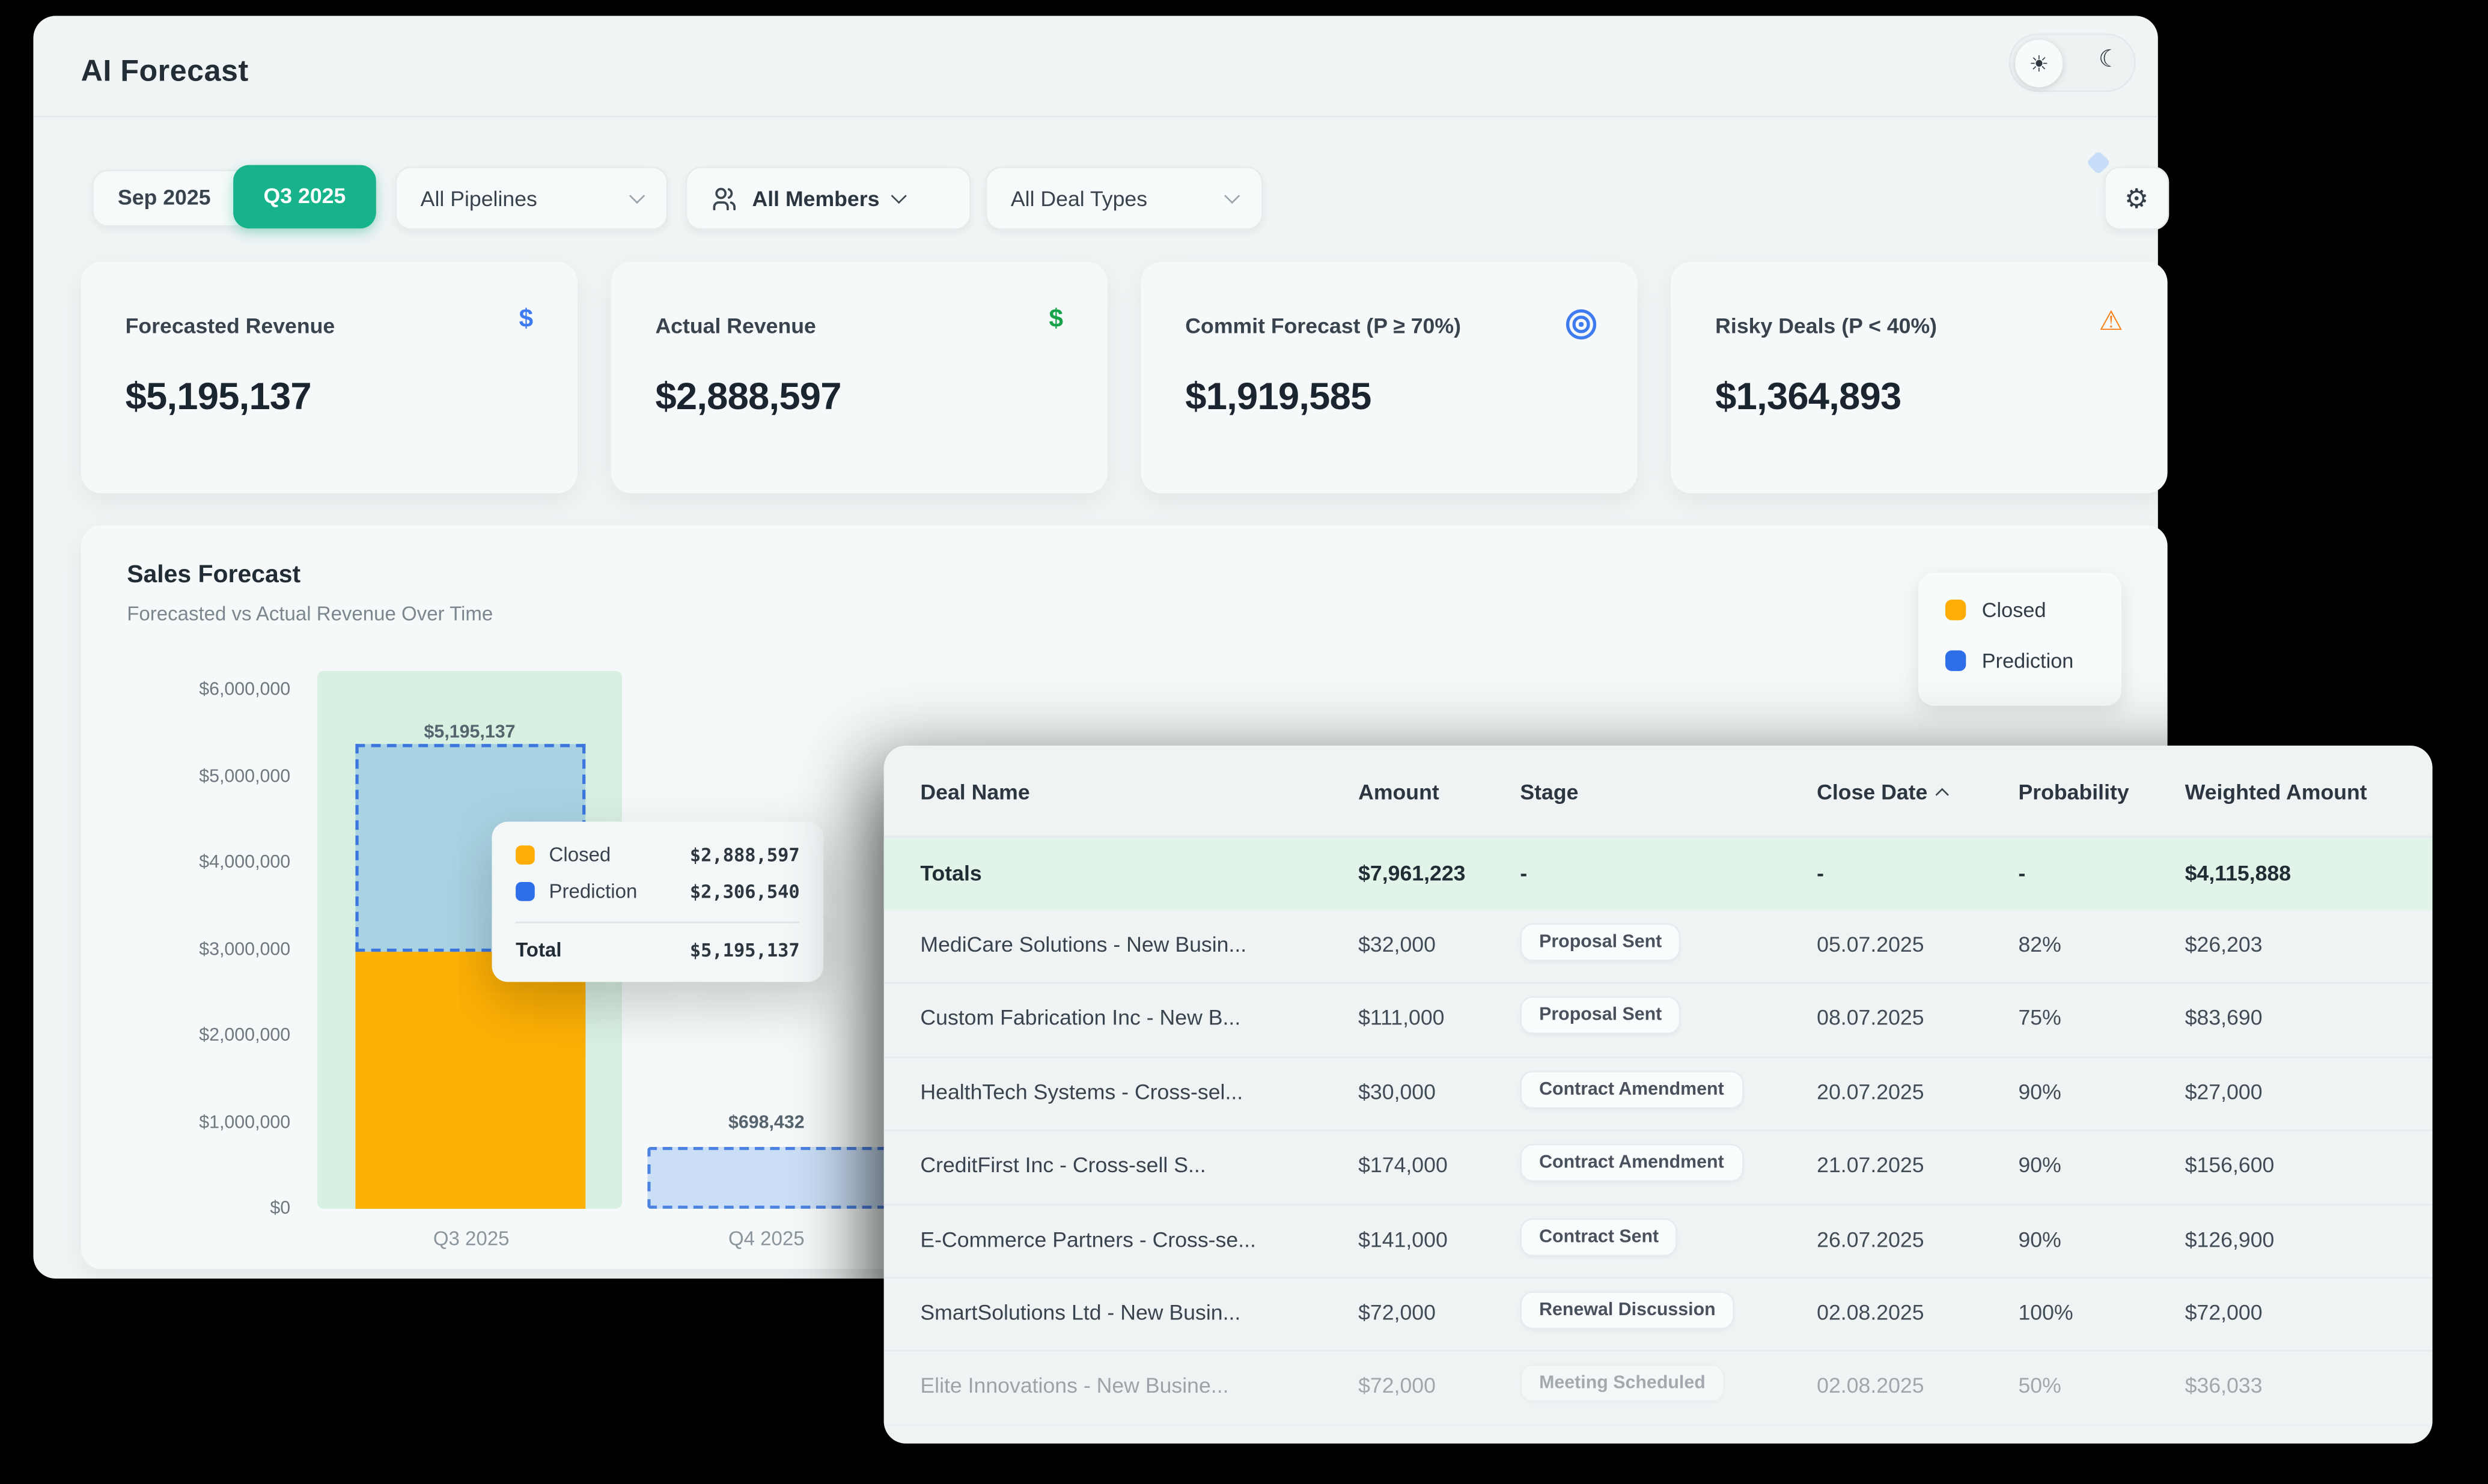 This screenshot has height=1484, width=2488. I want to click on page-title: AI Forecast, so click(165, 72).